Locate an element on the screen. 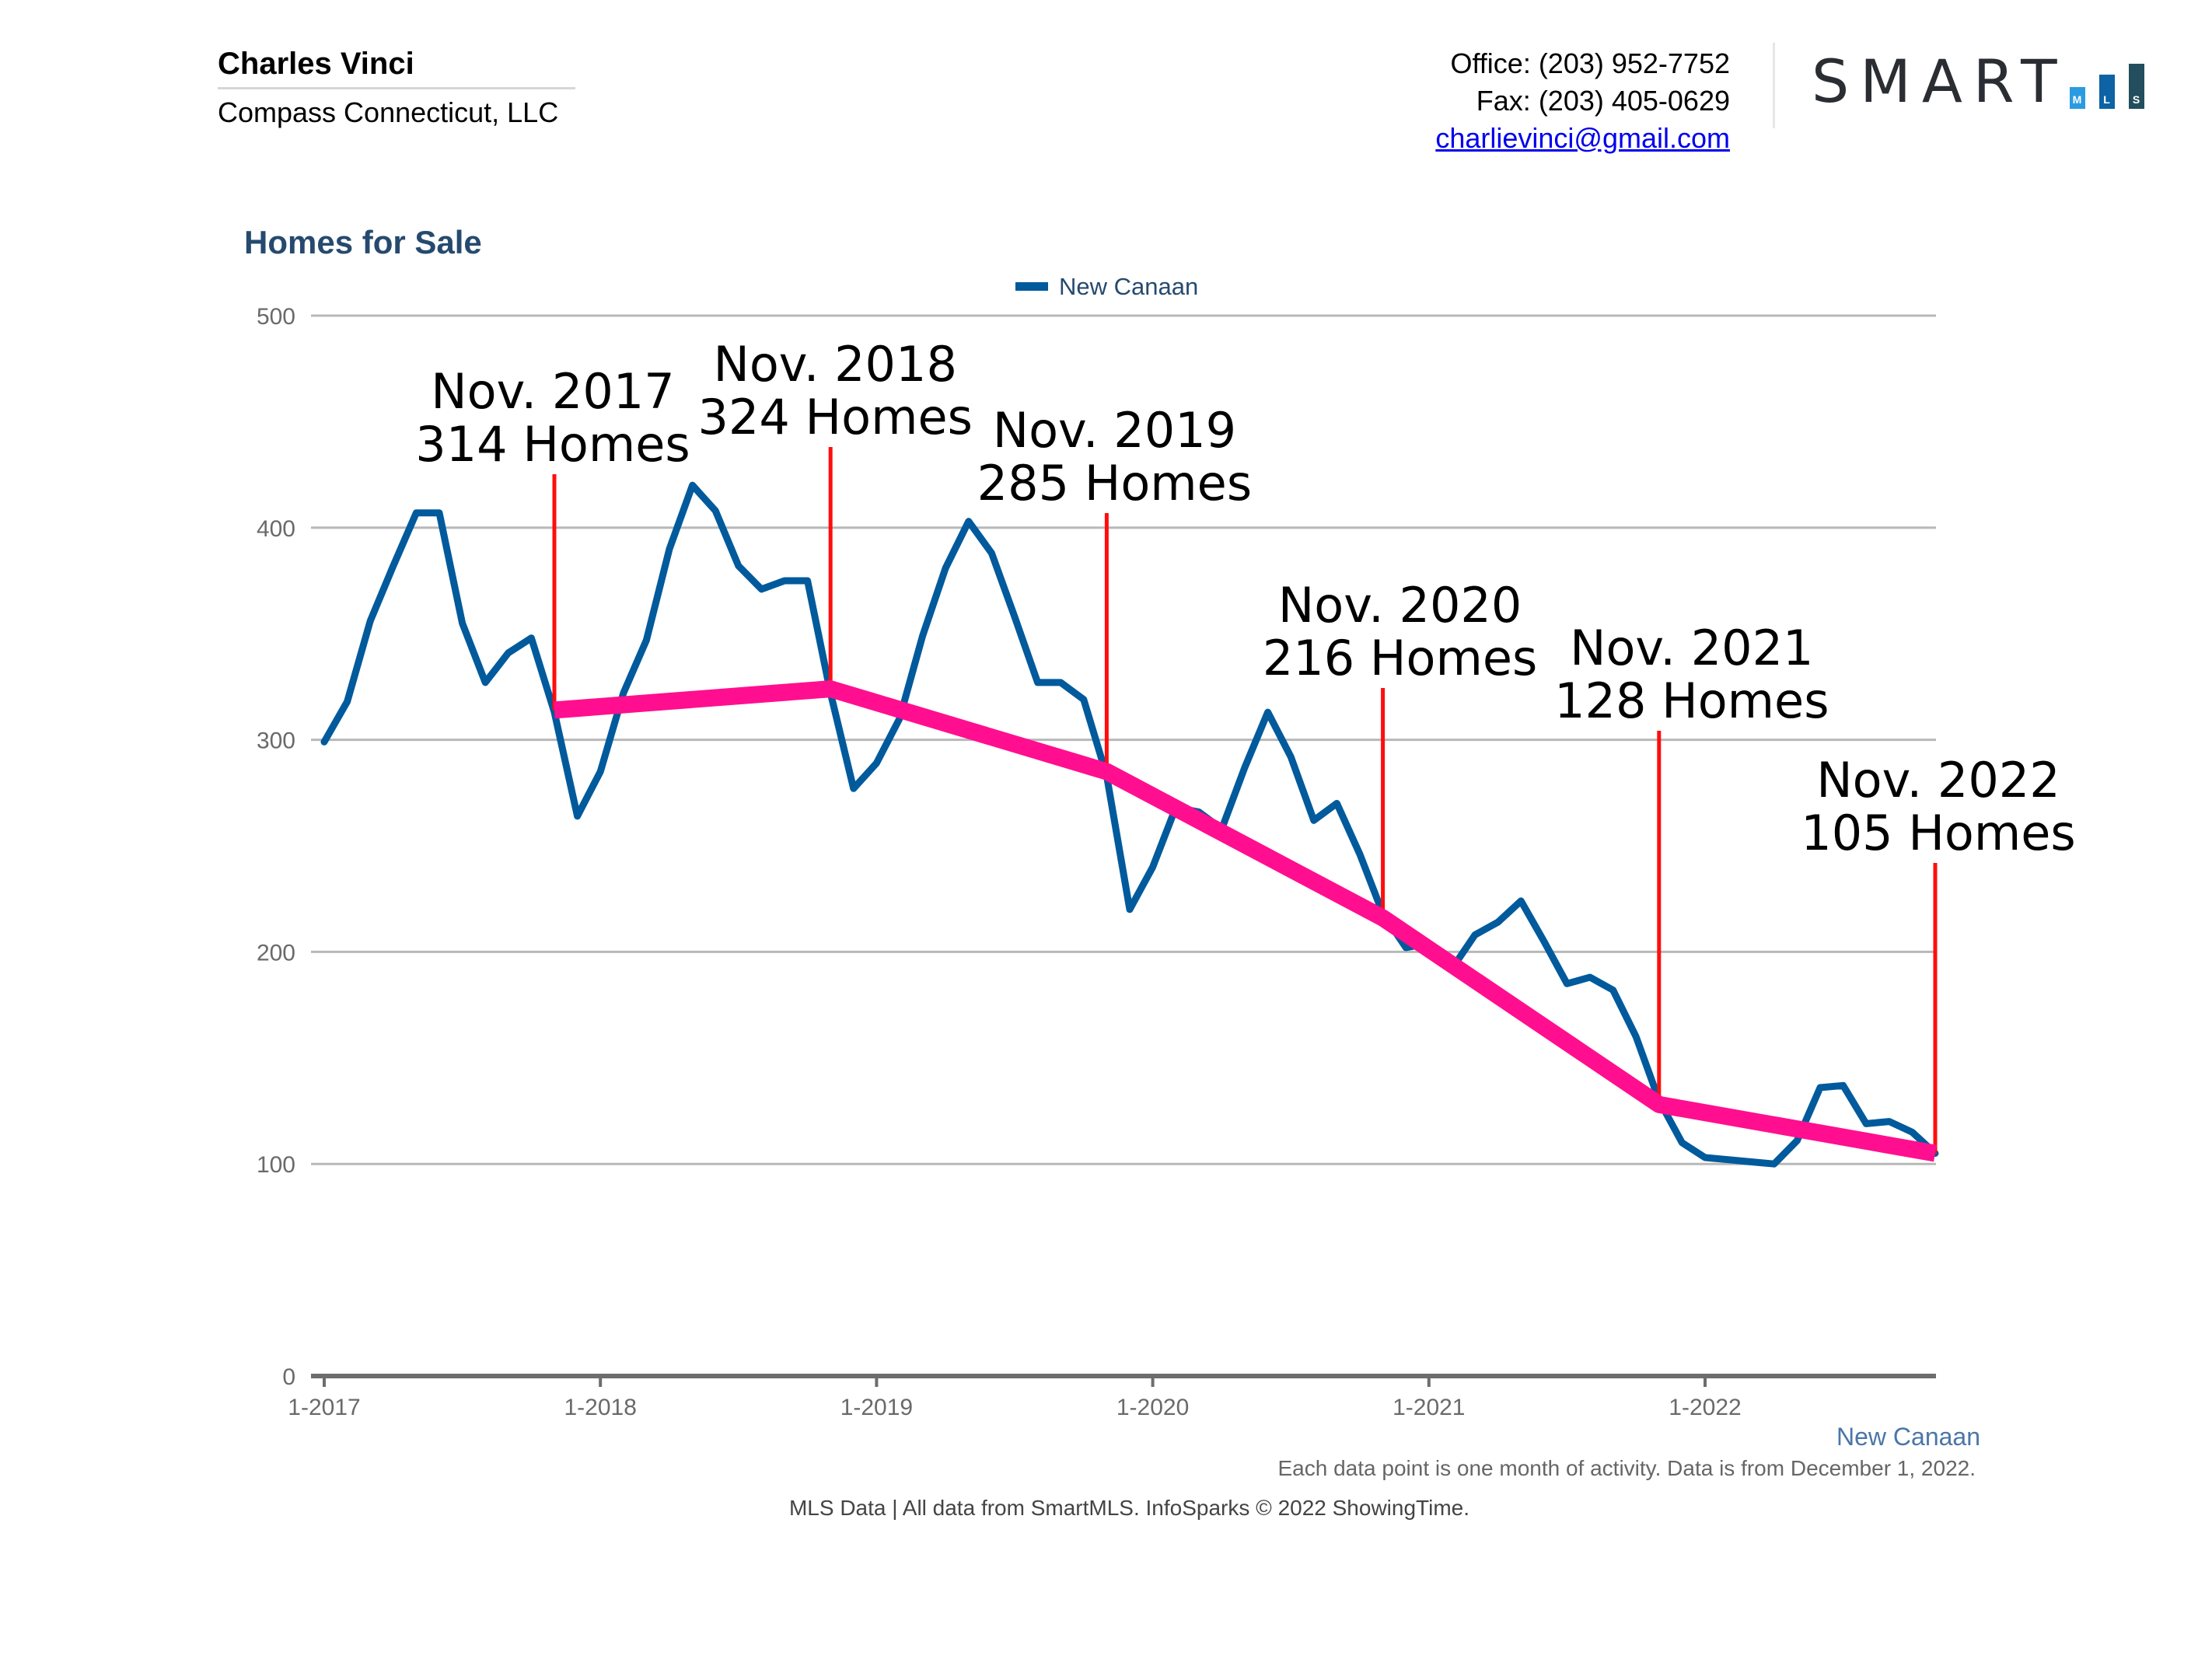 This screenshot has width=2212, height=1659. annotation-month: Nov. 2018 is located at coordinates (836, 364).